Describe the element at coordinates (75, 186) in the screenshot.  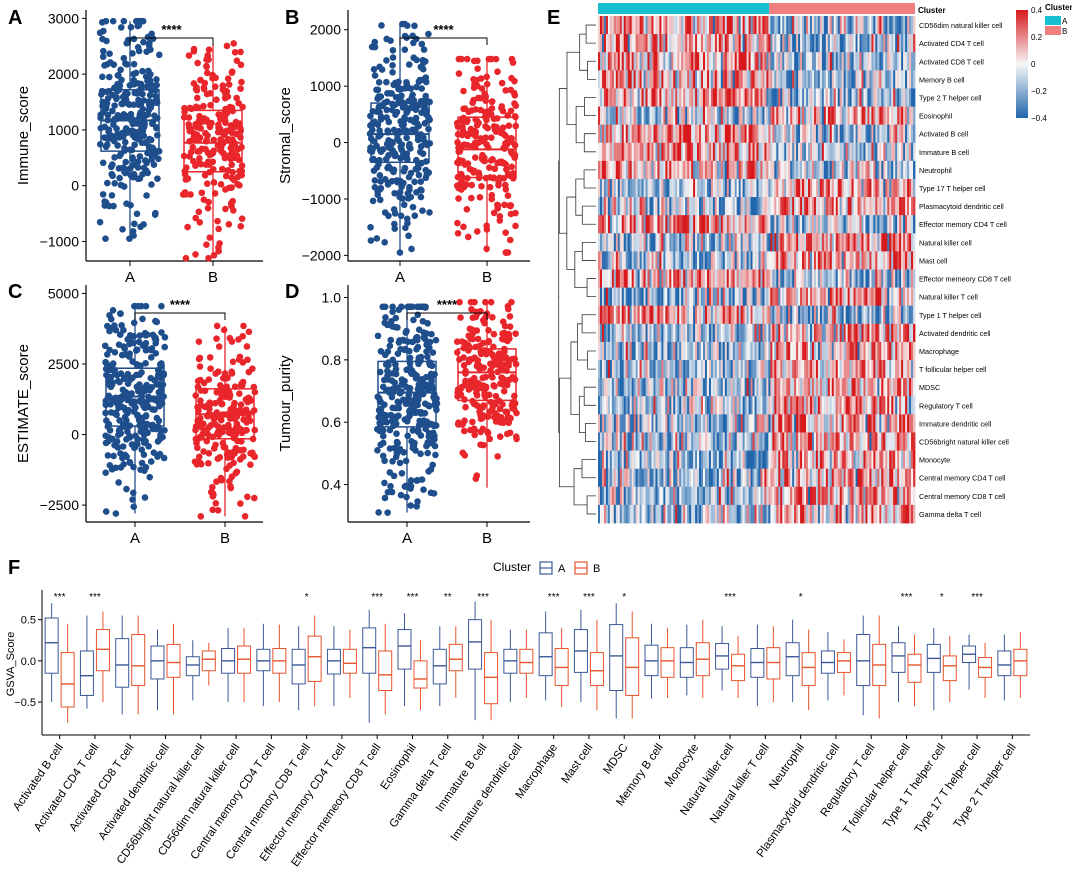
I see `y-tick-label: 0` at that location.